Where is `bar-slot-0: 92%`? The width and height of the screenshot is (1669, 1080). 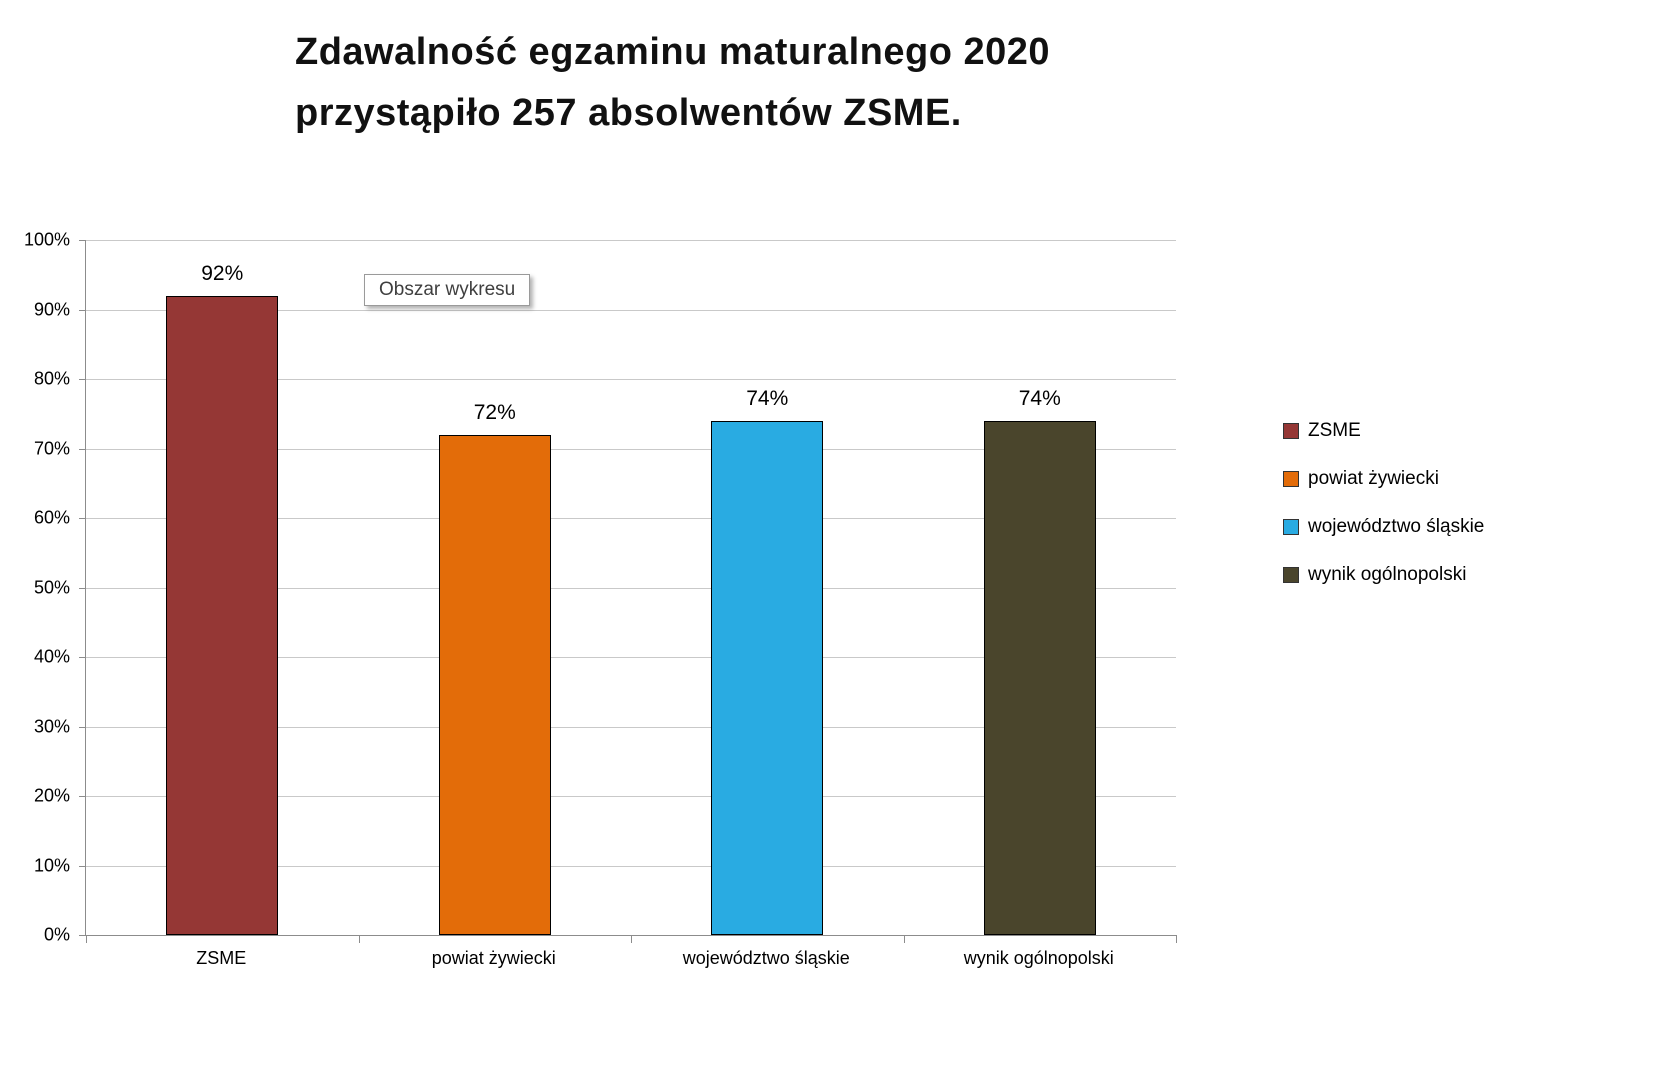 bar-slot-0: 92% is located at coordinates (222, 587).